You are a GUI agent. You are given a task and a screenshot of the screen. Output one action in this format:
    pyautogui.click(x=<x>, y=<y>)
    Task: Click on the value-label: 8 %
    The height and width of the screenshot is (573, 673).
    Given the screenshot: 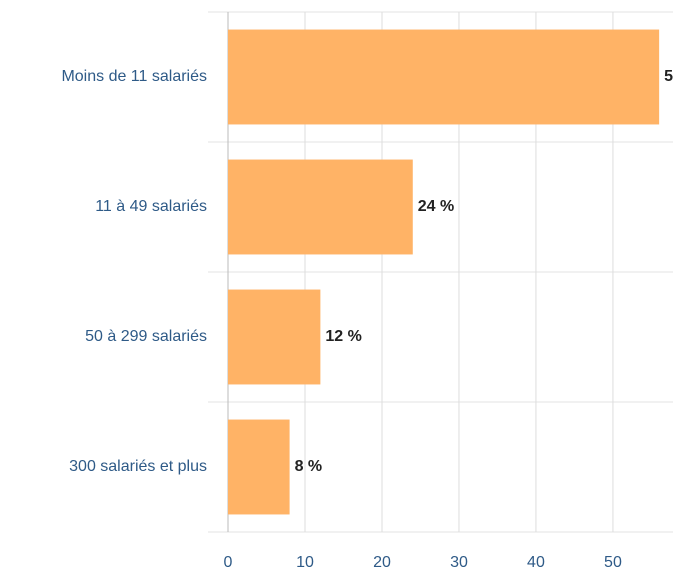 What is the action you would take?
    pyautogui.click(x=309, y=466)
    